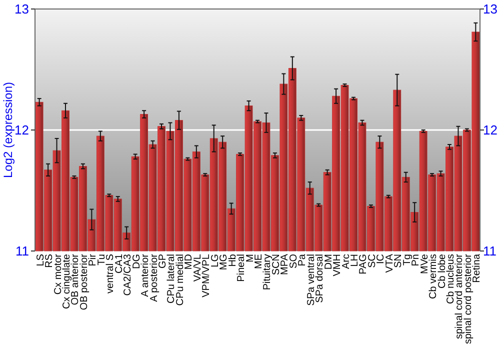 The width and height of the screenshot is (500, 350). What do you see at coordinates (206, 276) in the screenshot?
I see `x-tick-label: VPM/VPL` at bounding box center [206, 276].